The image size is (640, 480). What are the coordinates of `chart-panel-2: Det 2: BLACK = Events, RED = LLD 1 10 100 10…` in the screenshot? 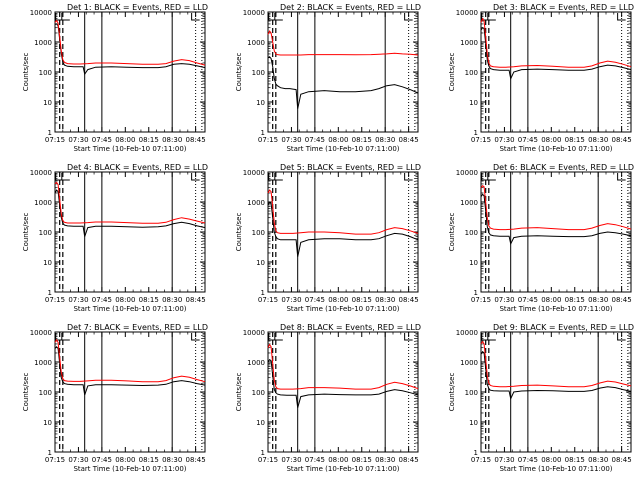 It's located at (328, 78).